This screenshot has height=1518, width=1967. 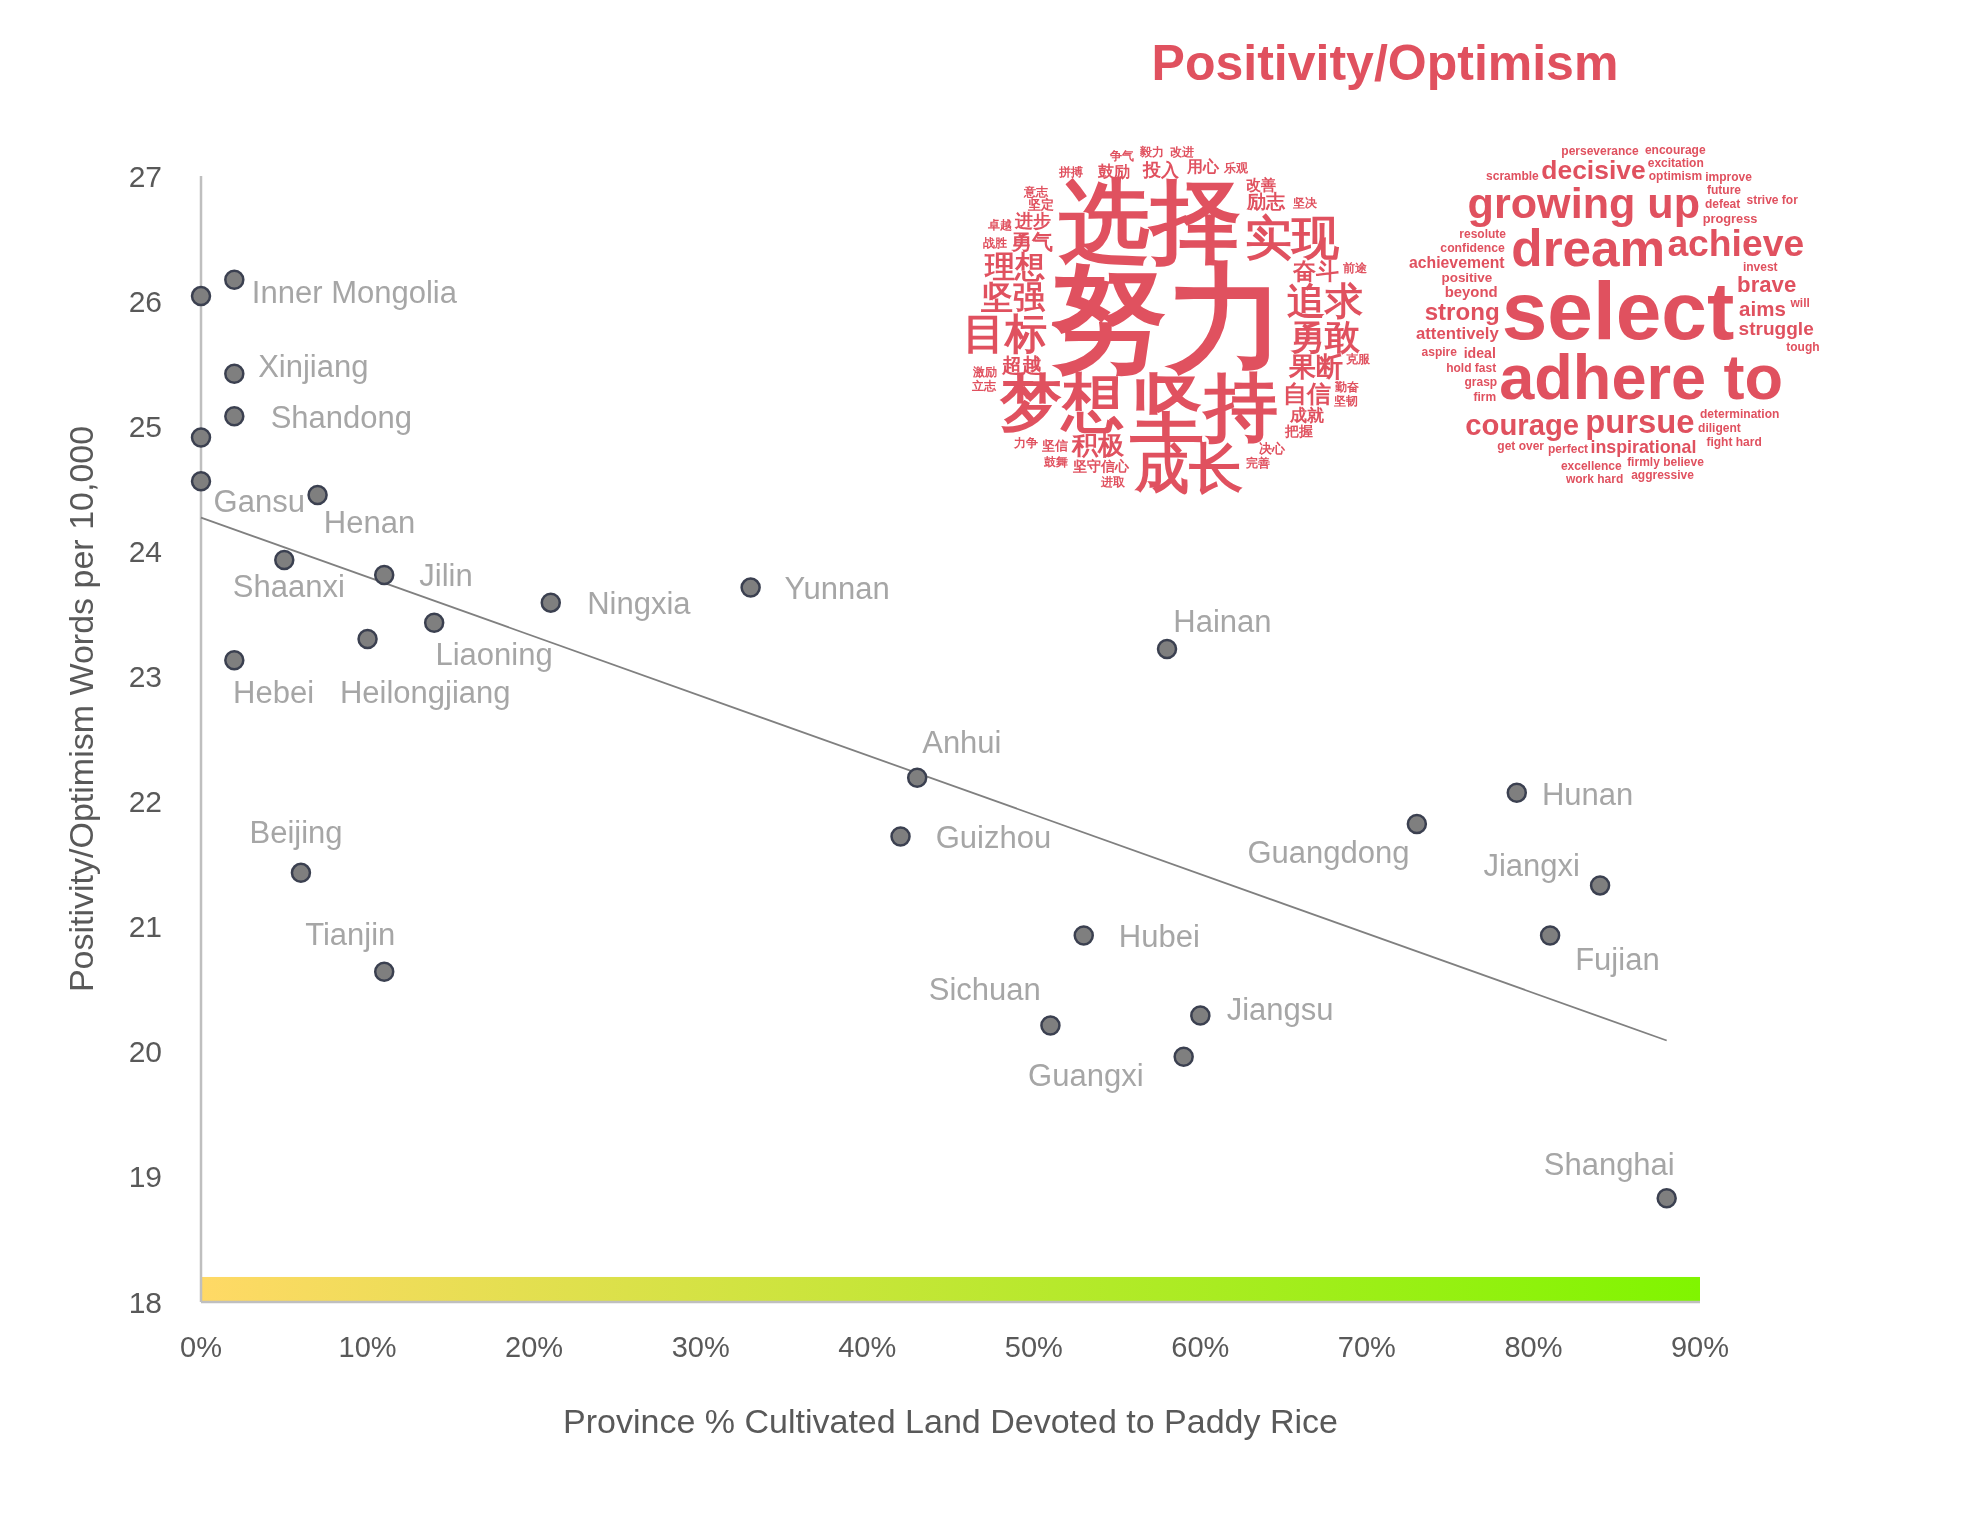 I want to click on annotation: 克服, so click(x=1358, y=359).